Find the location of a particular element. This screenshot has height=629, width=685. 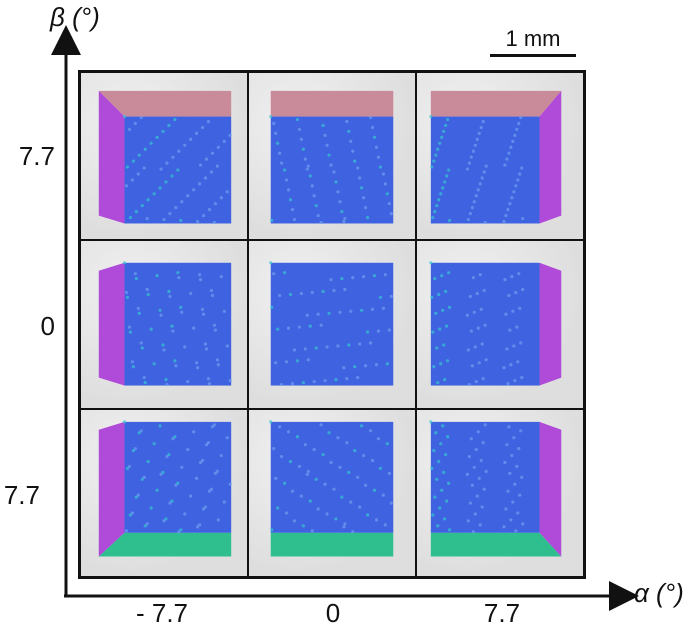

cube-render is located at coordinates (331, 157).